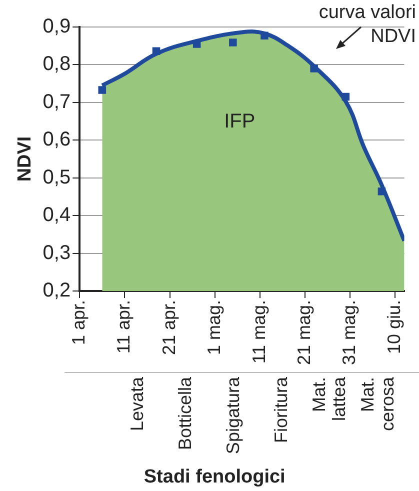 Image resolution: width=419 pixels, height=491 pixels. What do you see at coordinates (124, 327) in the screenshot?
I see `x-tick-label: 11 apr.` at bounding box center [124, 327].